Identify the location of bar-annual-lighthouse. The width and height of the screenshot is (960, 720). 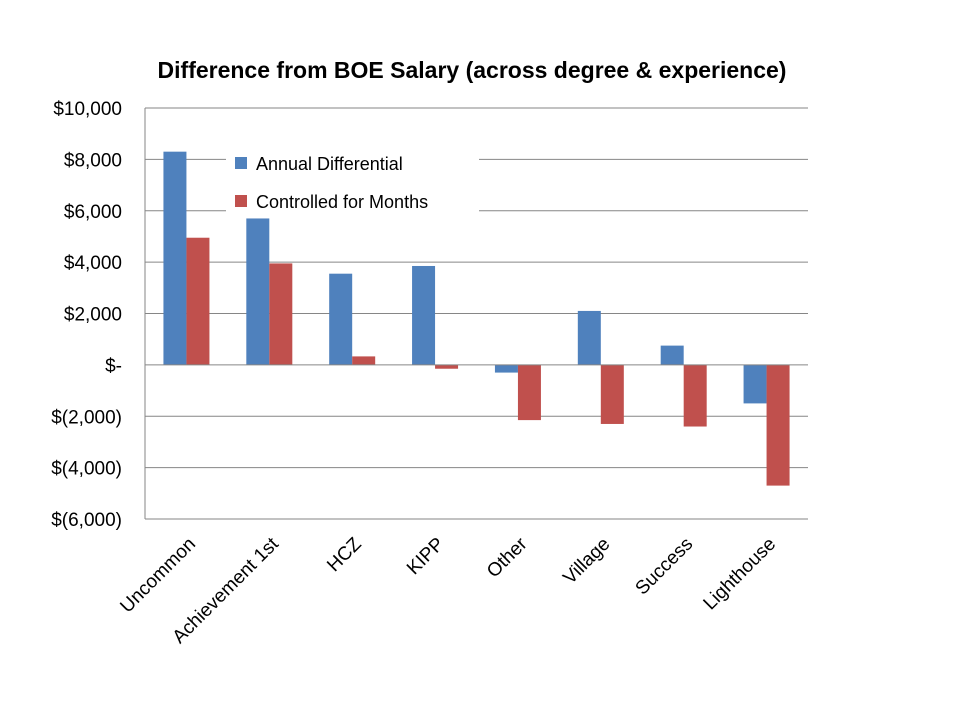
(755, 384).